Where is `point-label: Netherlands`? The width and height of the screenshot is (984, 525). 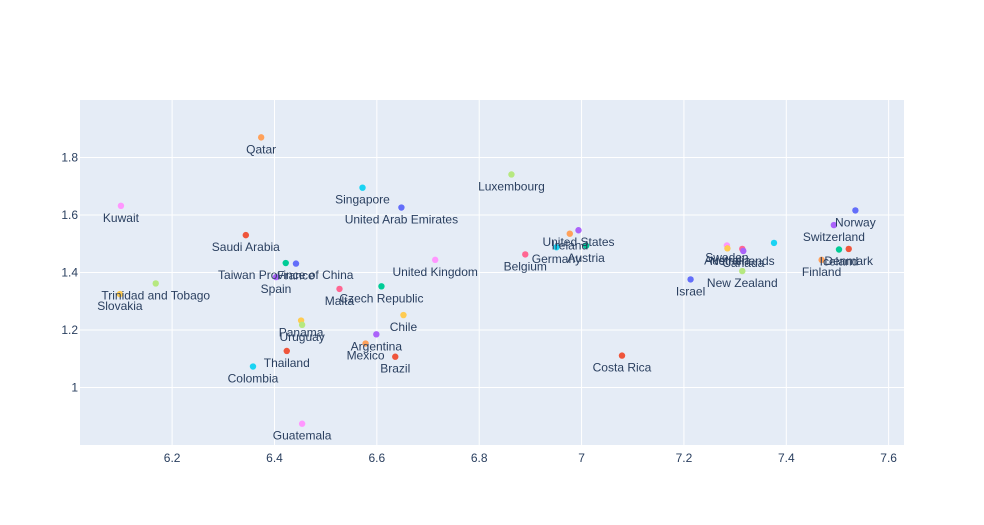 point-label: Netherlands is located at coordinates (742, 261).